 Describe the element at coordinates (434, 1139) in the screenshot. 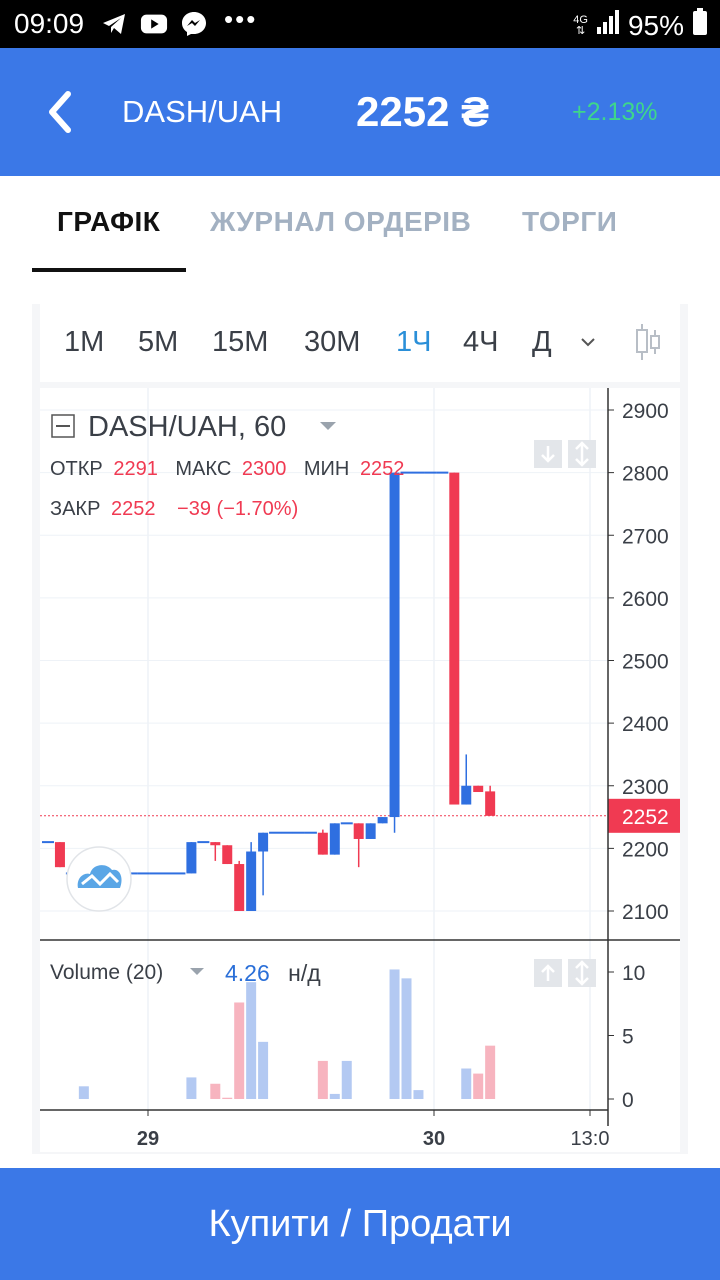

I see `time-tick-label: 30` at that location.